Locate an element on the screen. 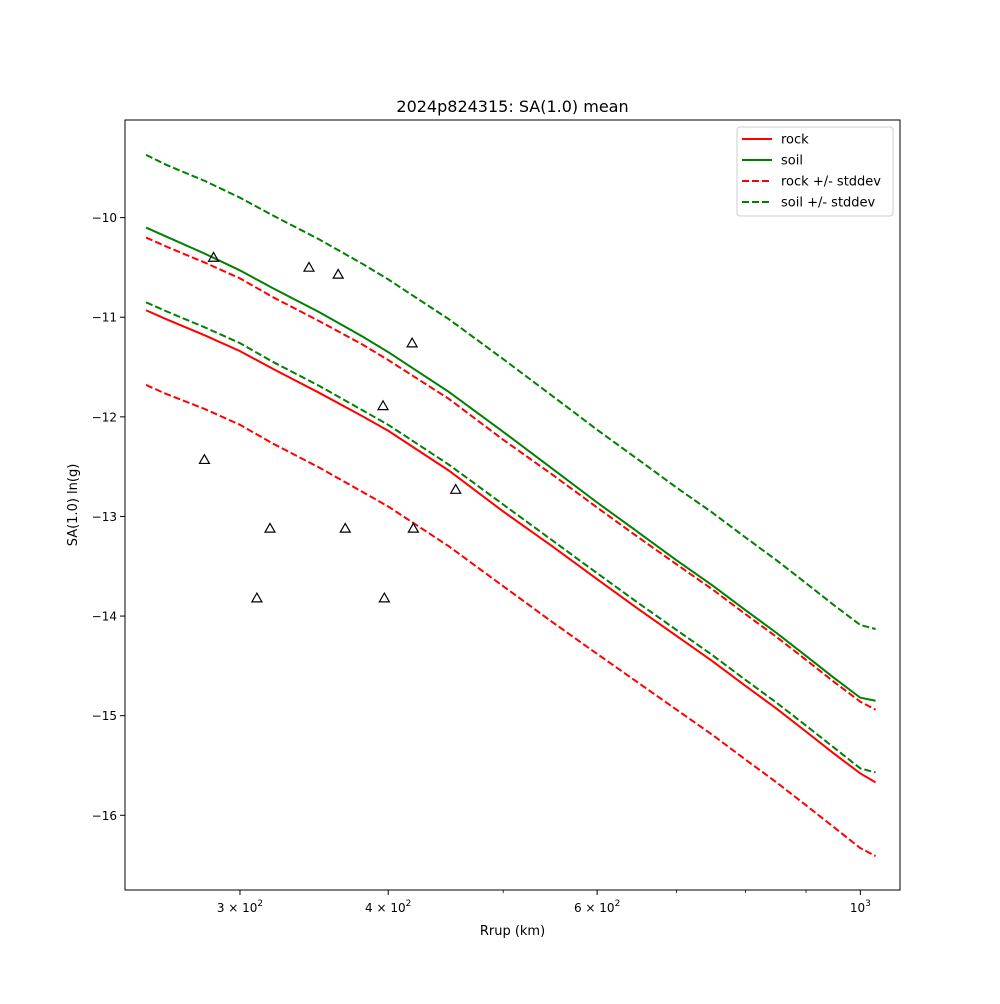 This screenshot has width=1000, height=1004. chart-title: 2024p824315: SA(1.0) mean is located at coordinates (512, 106).